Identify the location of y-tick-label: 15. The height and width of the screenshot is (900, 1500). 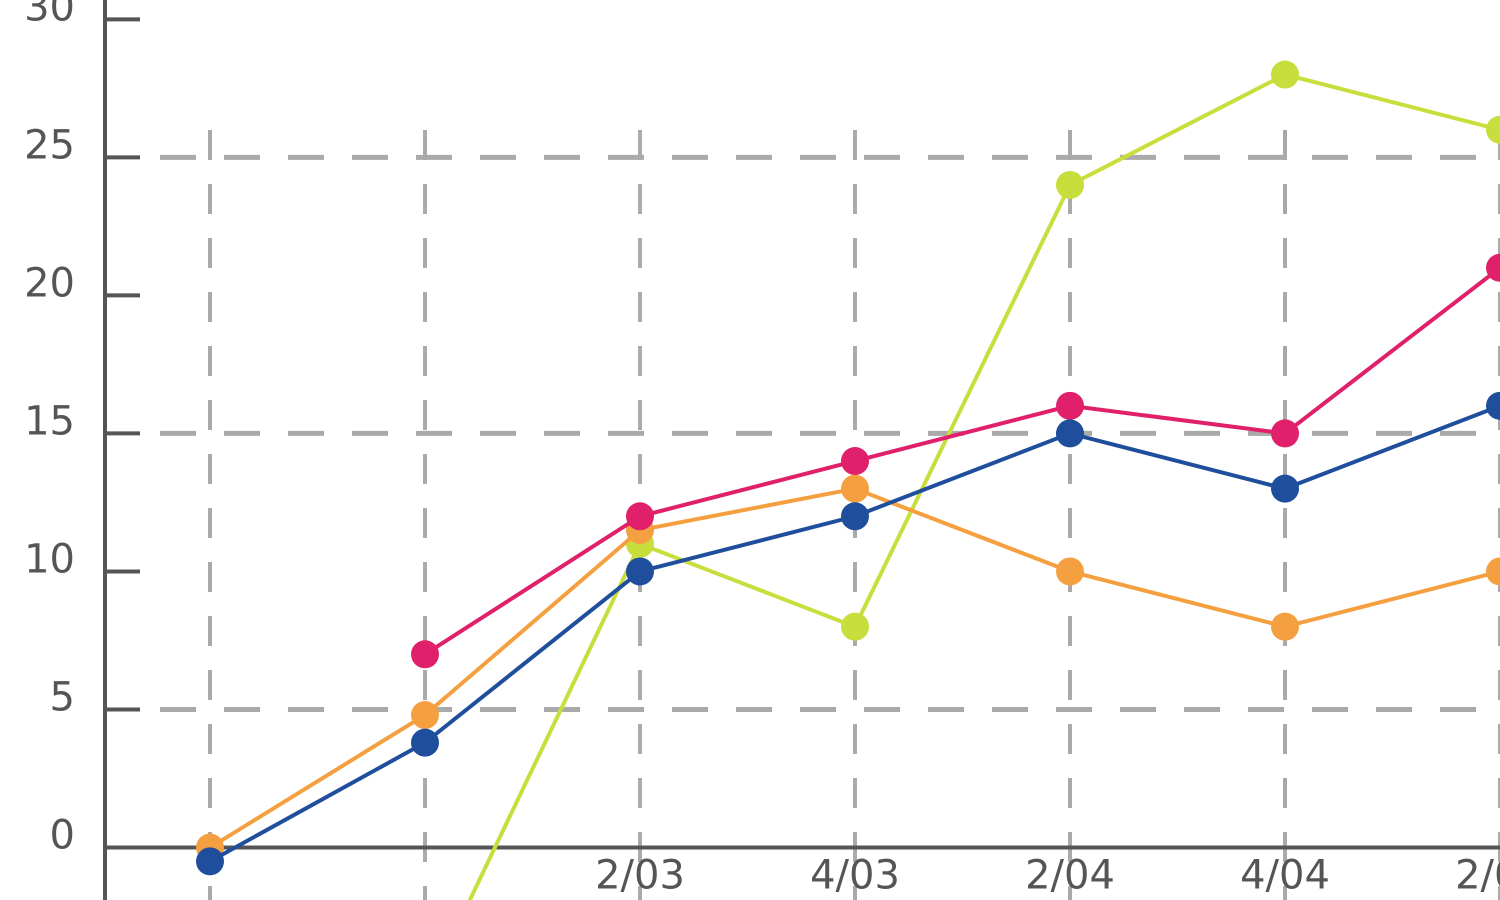
(49, 421).